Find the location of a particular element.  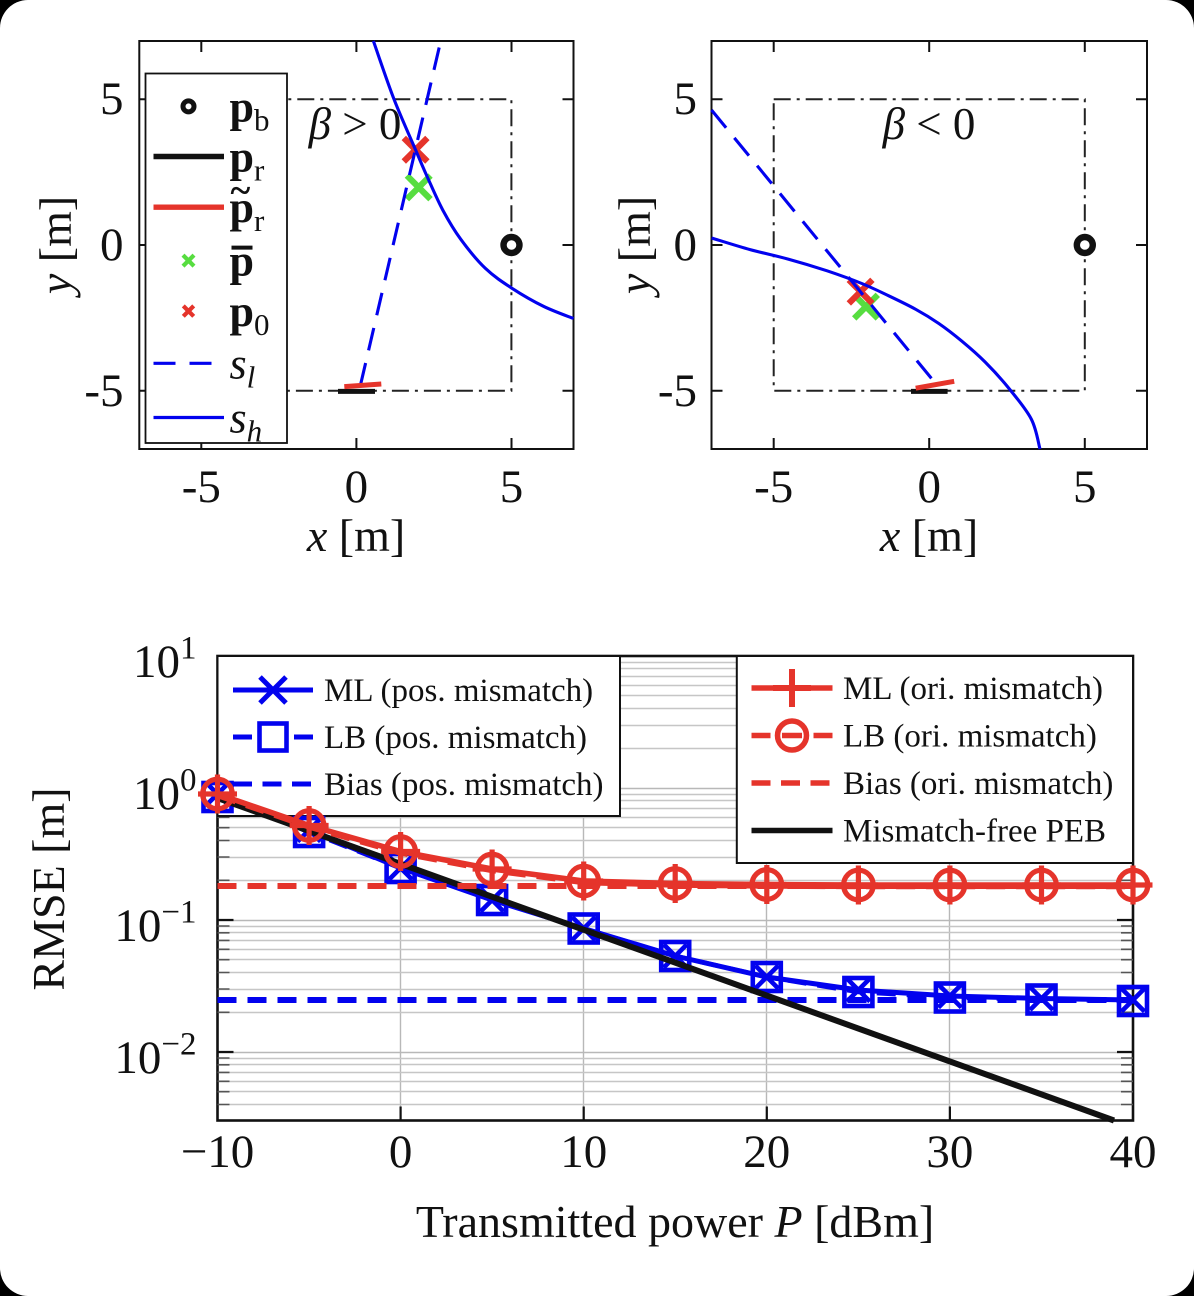

svg-text: 40 is located at coordinates (1133, 1152).